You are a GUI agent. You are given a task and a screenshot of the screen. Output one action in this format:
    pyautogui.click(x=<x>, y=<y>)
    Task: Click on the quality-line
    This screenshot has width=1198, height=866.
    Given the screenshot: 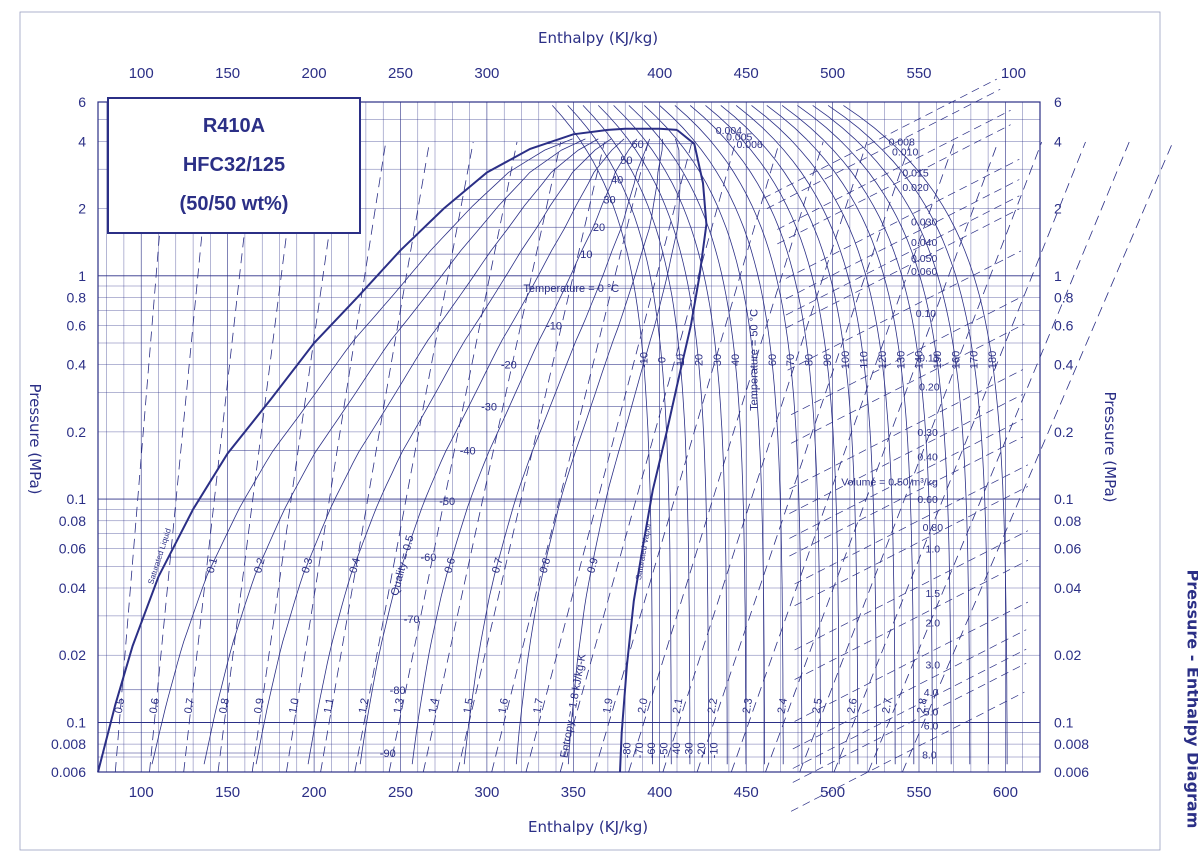 What is the action you would take?
    pyautogui.click(x=589, y=451)
    